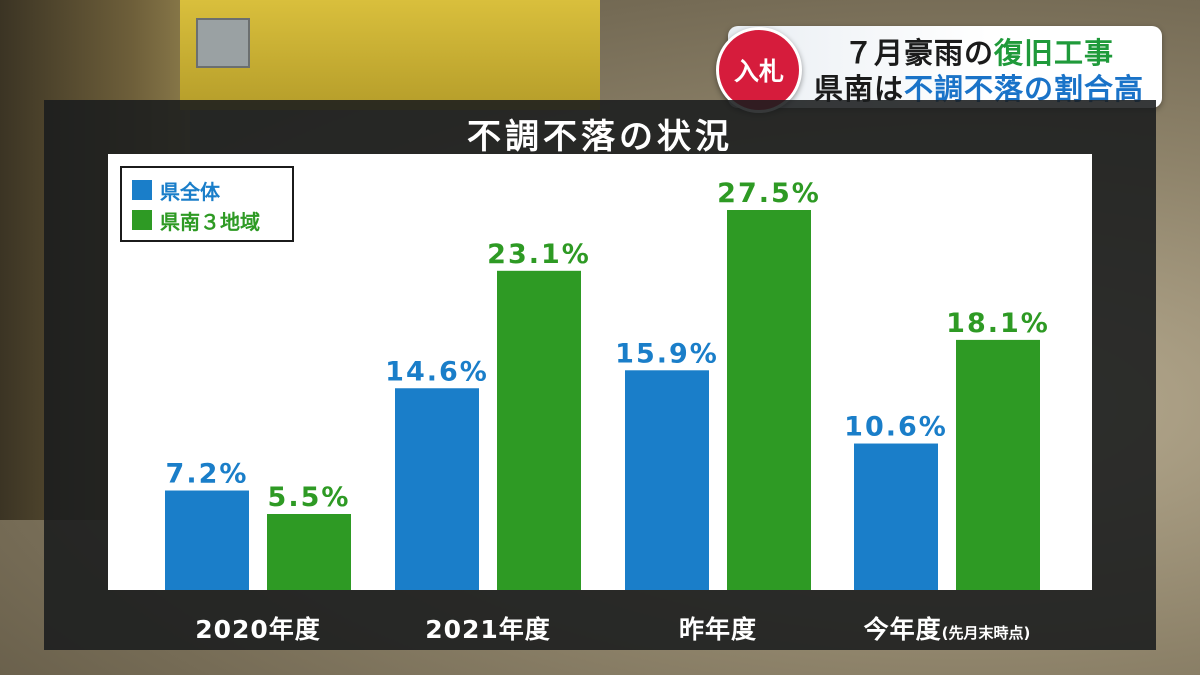 Image resolution: width=1200 pixels, height=675 pixels. Describe the element at coordinates (986, 633) in the screenshot. I see `category-note-this-year: (先月末時点)` at that location.